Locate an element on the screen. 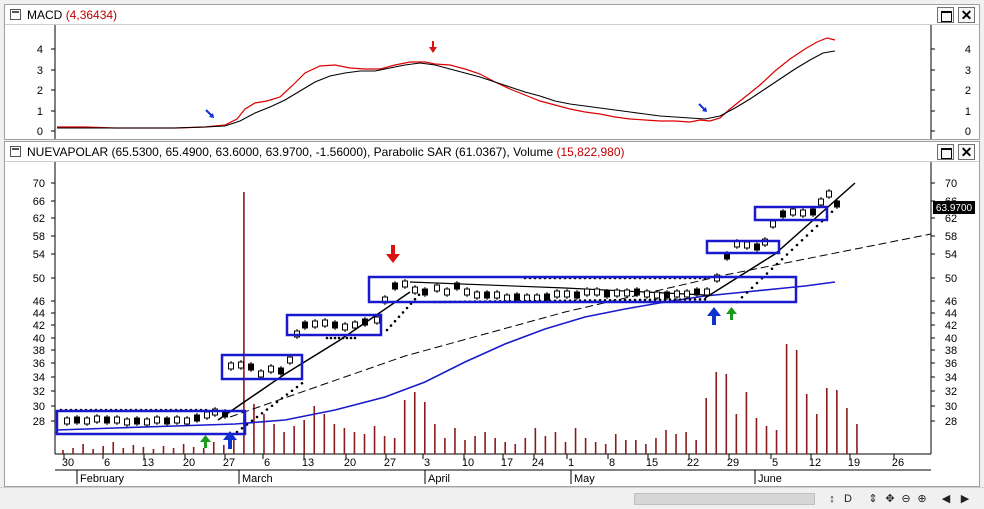  price-axis-label: 62 is located at coordinates (39, 219).